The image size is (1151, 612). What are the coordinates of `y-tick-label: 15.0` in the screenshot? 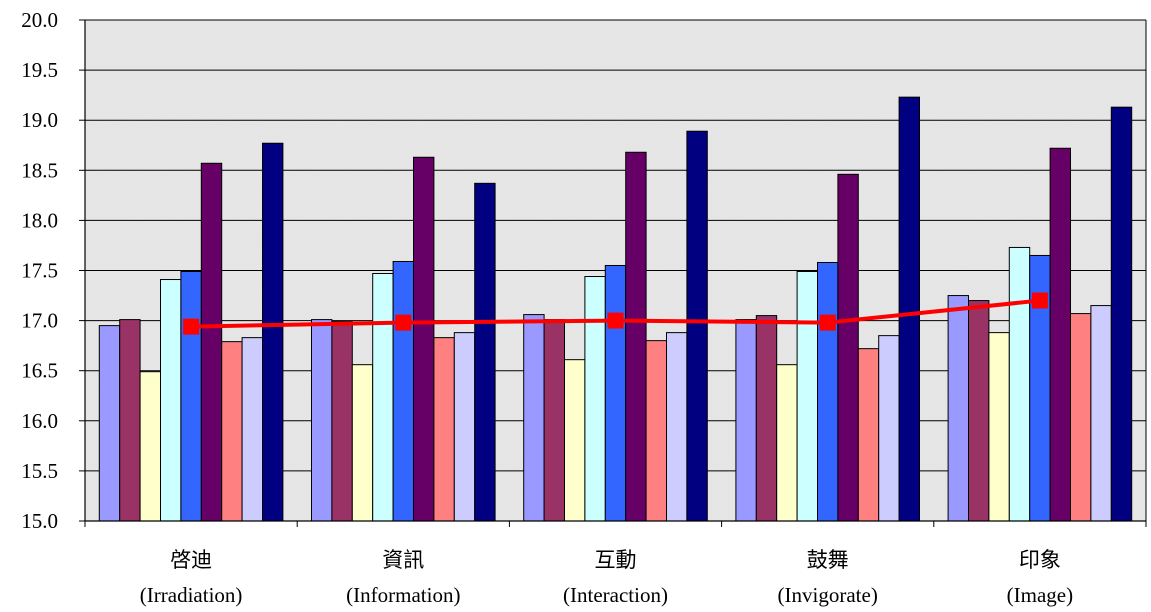 It's located at (39, 521).